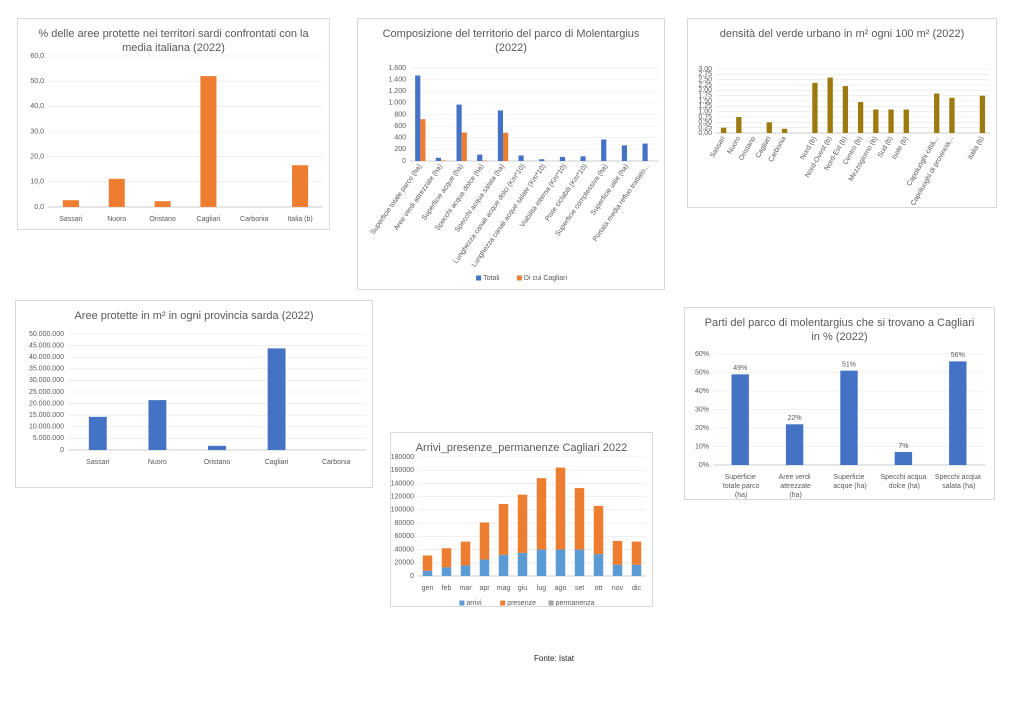 The image size is (1024, 724). Describe the element at coordinates (46, 392) in the screenshot. I see `y-tick-label: 25.000.000` at that location.